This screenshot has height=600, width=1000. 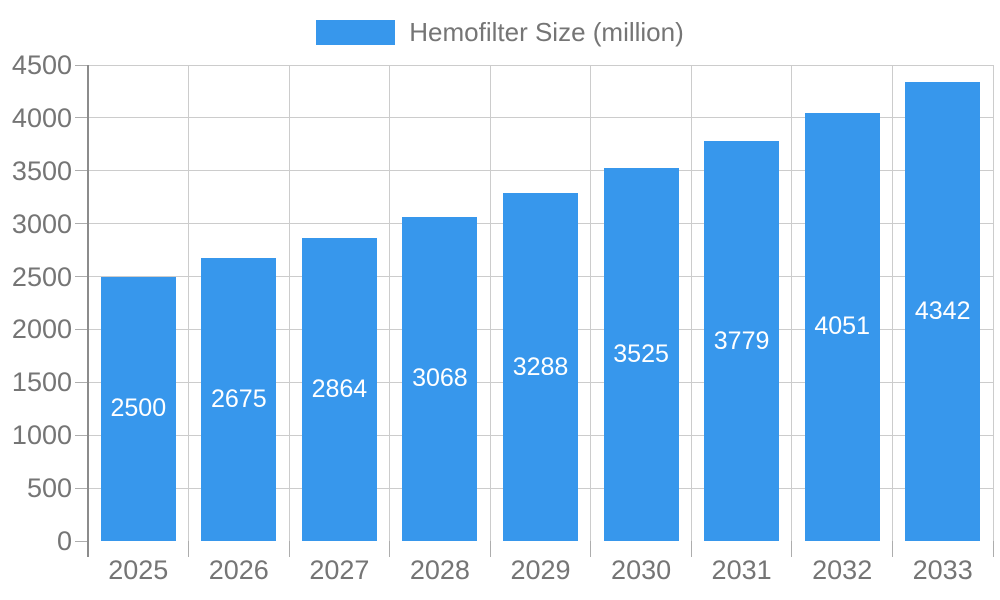 What do you see at coordinates (41, 117) in the screenshot?
I see `y-axis-label: 4000` at bounding box center [41, 117].